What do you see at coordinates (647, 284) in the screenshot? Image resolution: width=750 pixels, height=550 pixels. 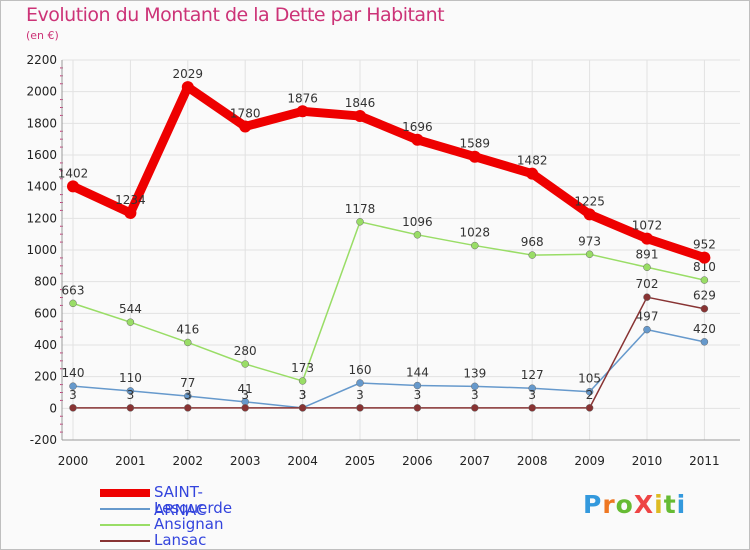 I see `data-label: 702` at bounding box center [647, 284].